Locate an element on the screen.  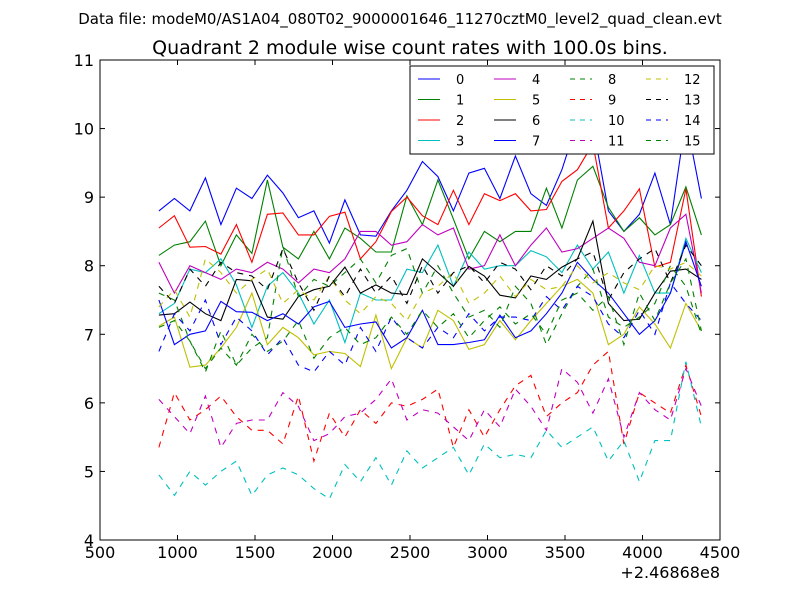
x-tick-label: 4000 is located at coordinates (642, 552).